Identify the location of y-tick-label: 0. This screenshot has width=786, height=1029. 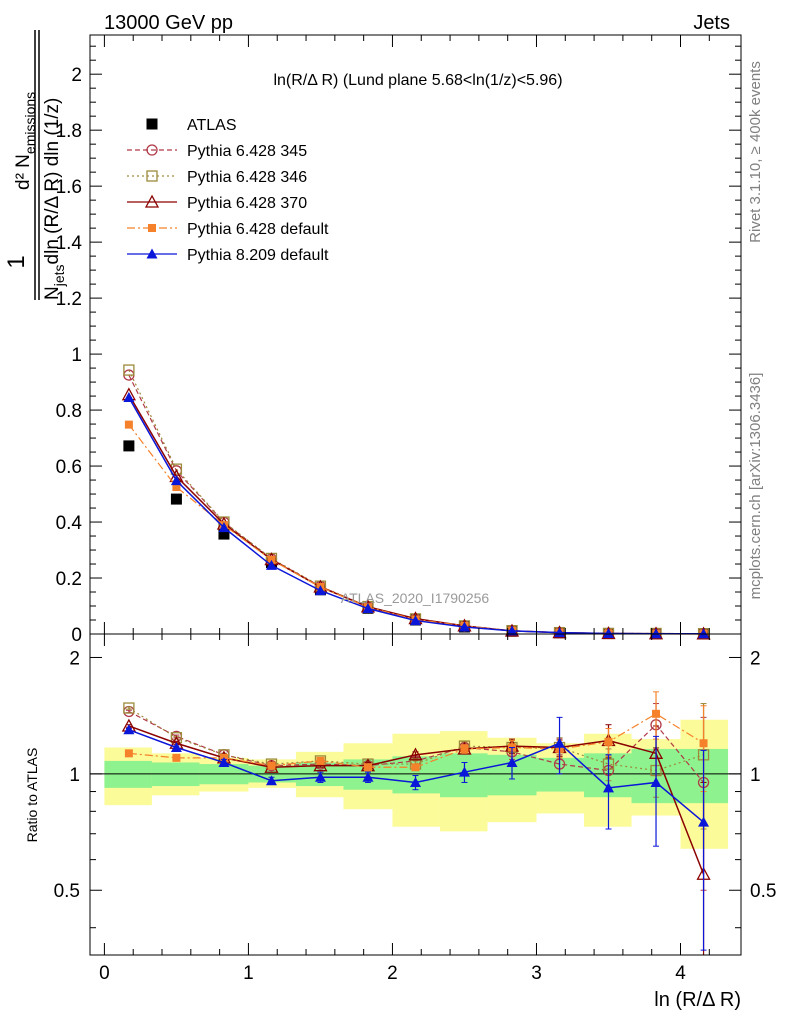
(76, 635).